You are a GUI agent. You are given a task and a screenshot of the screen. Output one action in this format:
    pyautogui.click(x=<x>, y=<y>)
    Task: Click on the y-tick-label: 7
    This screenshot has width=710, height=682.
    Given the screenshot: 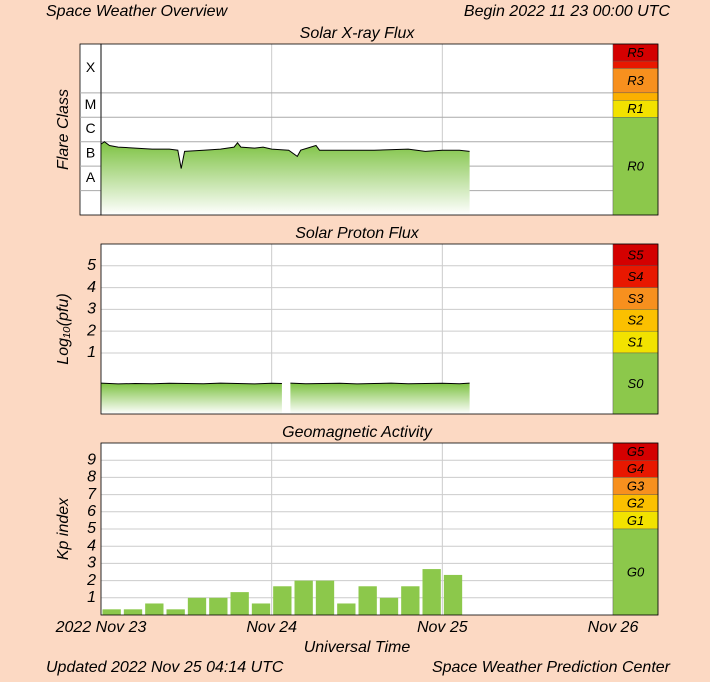 What is the action you would take?
    pyautogui.click(x=92, y=494)
    